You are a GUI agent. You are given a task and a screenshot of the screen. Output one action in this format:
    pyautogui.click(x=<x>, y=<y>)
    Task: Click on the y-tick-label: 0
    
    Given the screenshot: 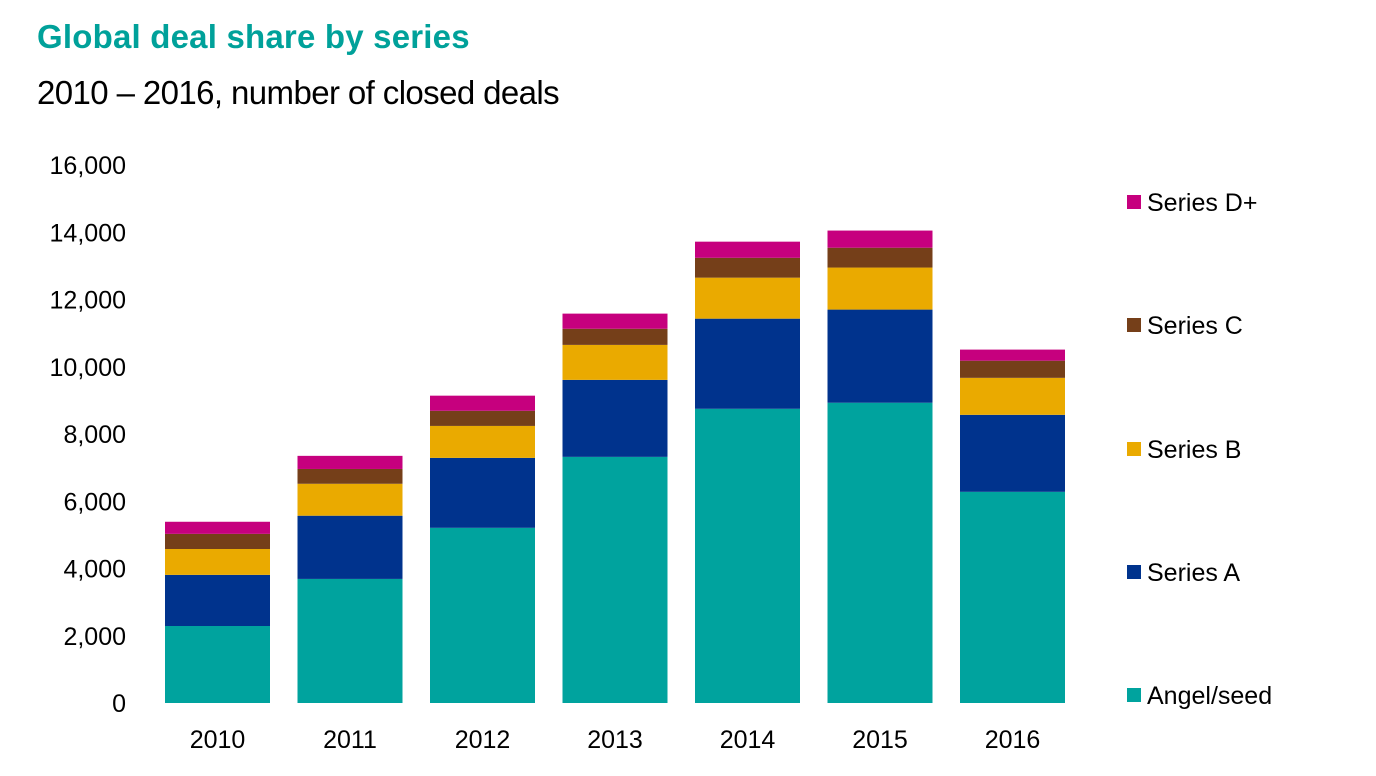 What is the action you would take?
    pyautogui.click(x=119, y=704)
    